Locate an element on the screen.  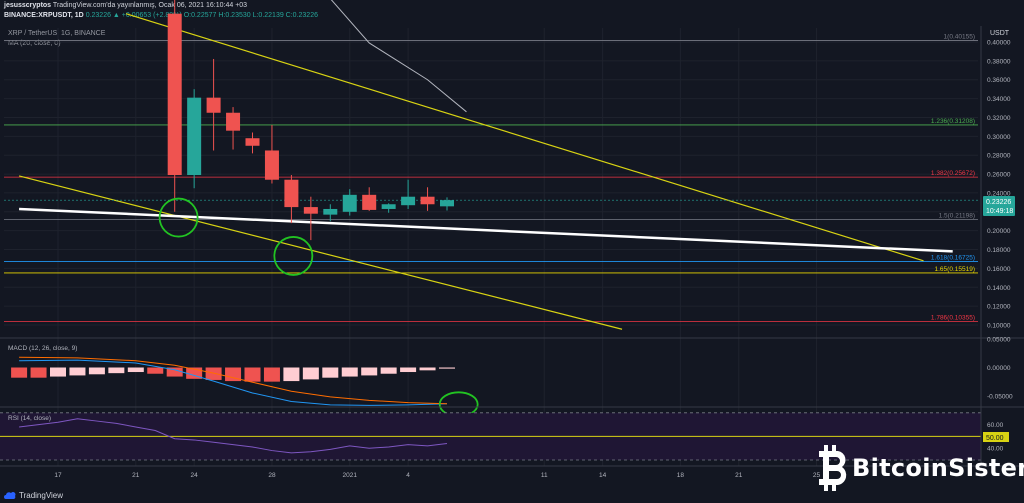
tradingview-footer: TradingView is located at coordinates (33, 495).